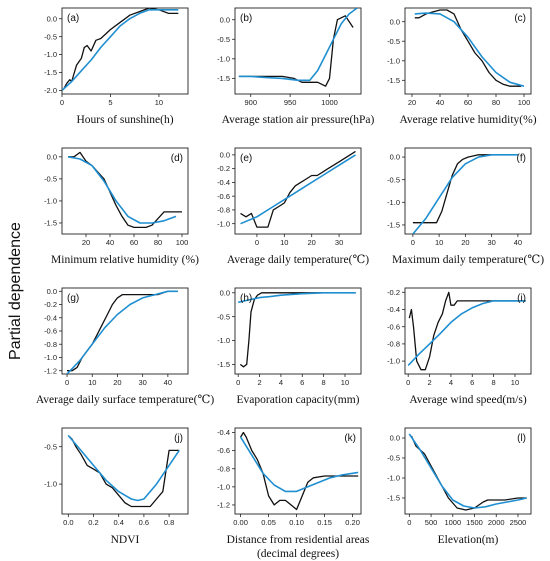  What do you see at coordinates (298, 554) in the screenshot?
I see `x-axis-label-line2: (decimal degrees)` at bounding box center [298, 554].